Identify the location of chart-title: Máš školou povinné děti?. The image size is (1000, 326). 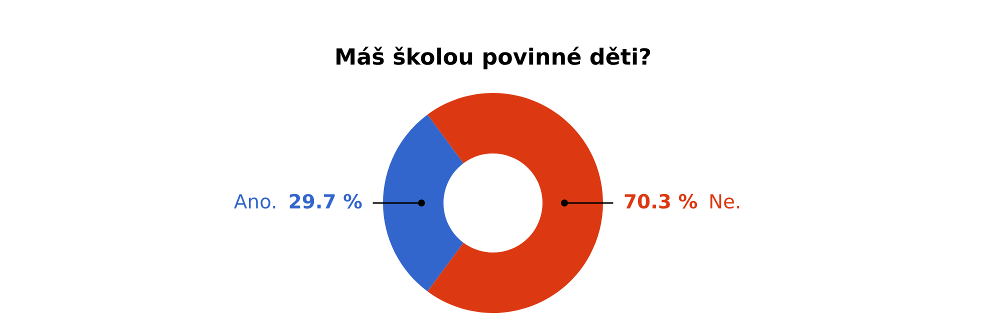
(493, 58).